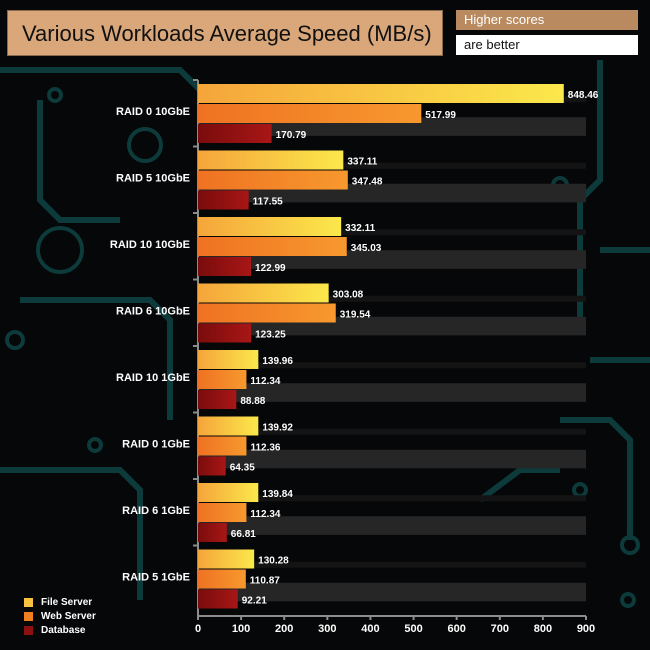 The width and height of the screenshot is (650, 650). What do you see at coordinates (228, 359) in the screenshot?
I see `bar-file-server-raid-10-1gbe` at bounding box center [228, 359].